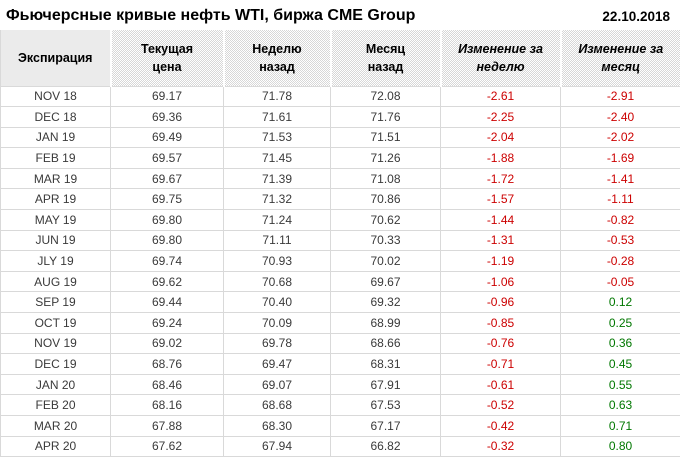 The width and height of the screenshot is (680, 476). Describe the element at coordinates (385, 446) in the screenshot. I see `month_ago-cell: 66.82` at that location.